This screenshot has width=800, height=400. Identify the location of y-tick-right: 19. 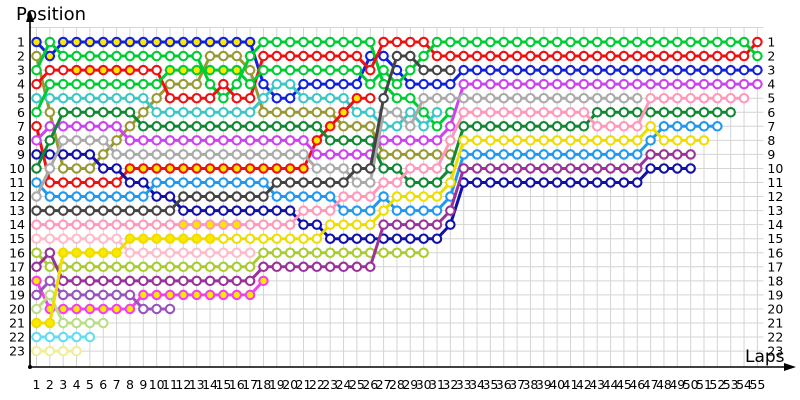
(775, 294).